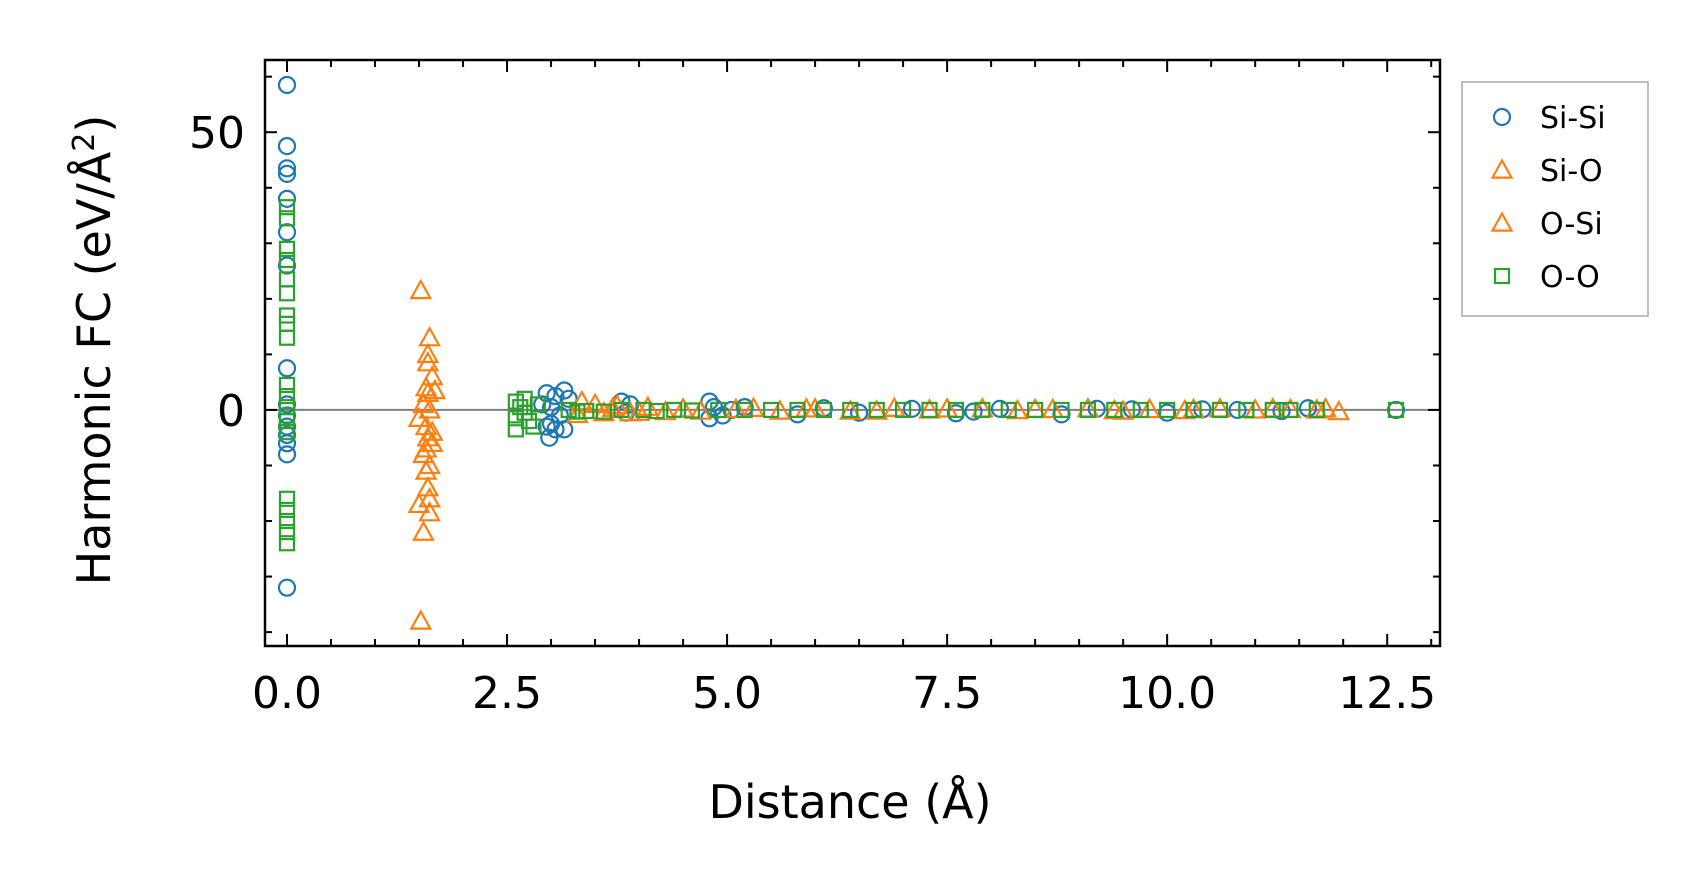  What do you see at coordinates (94, 350) in the screenshot?
I see `y-axis-label: Harmonic FC (eV/Å2)` at bounding box center [94, 350].